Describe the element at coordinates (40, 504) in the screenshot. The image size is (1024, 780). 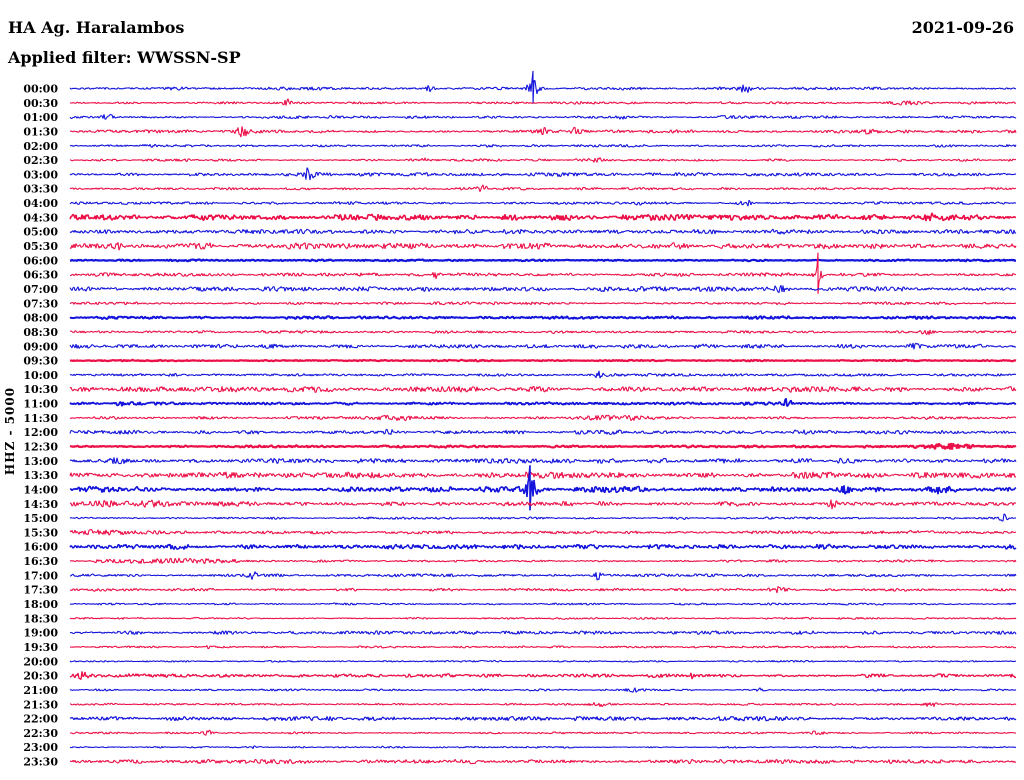
I see `time-label-14:30: 14:30` at that location.